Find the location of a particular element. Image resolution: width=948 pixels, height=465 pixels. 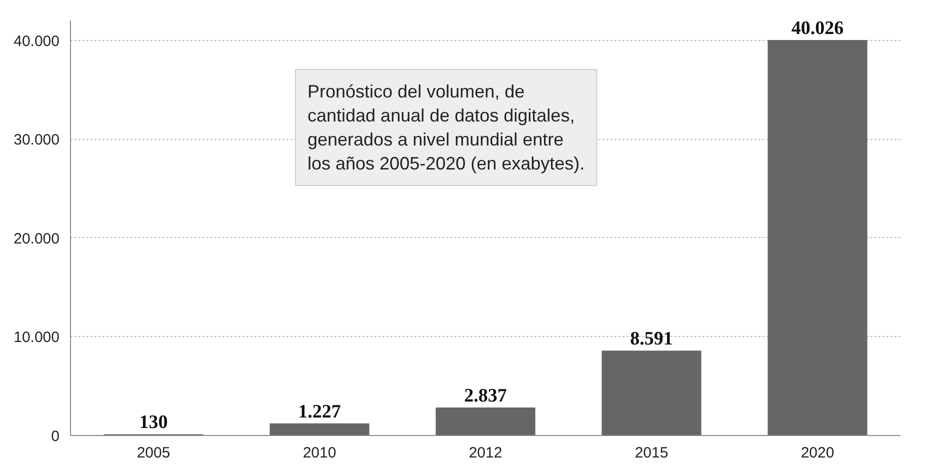

data-label: 40.026 is located at coordinates (817, 29).